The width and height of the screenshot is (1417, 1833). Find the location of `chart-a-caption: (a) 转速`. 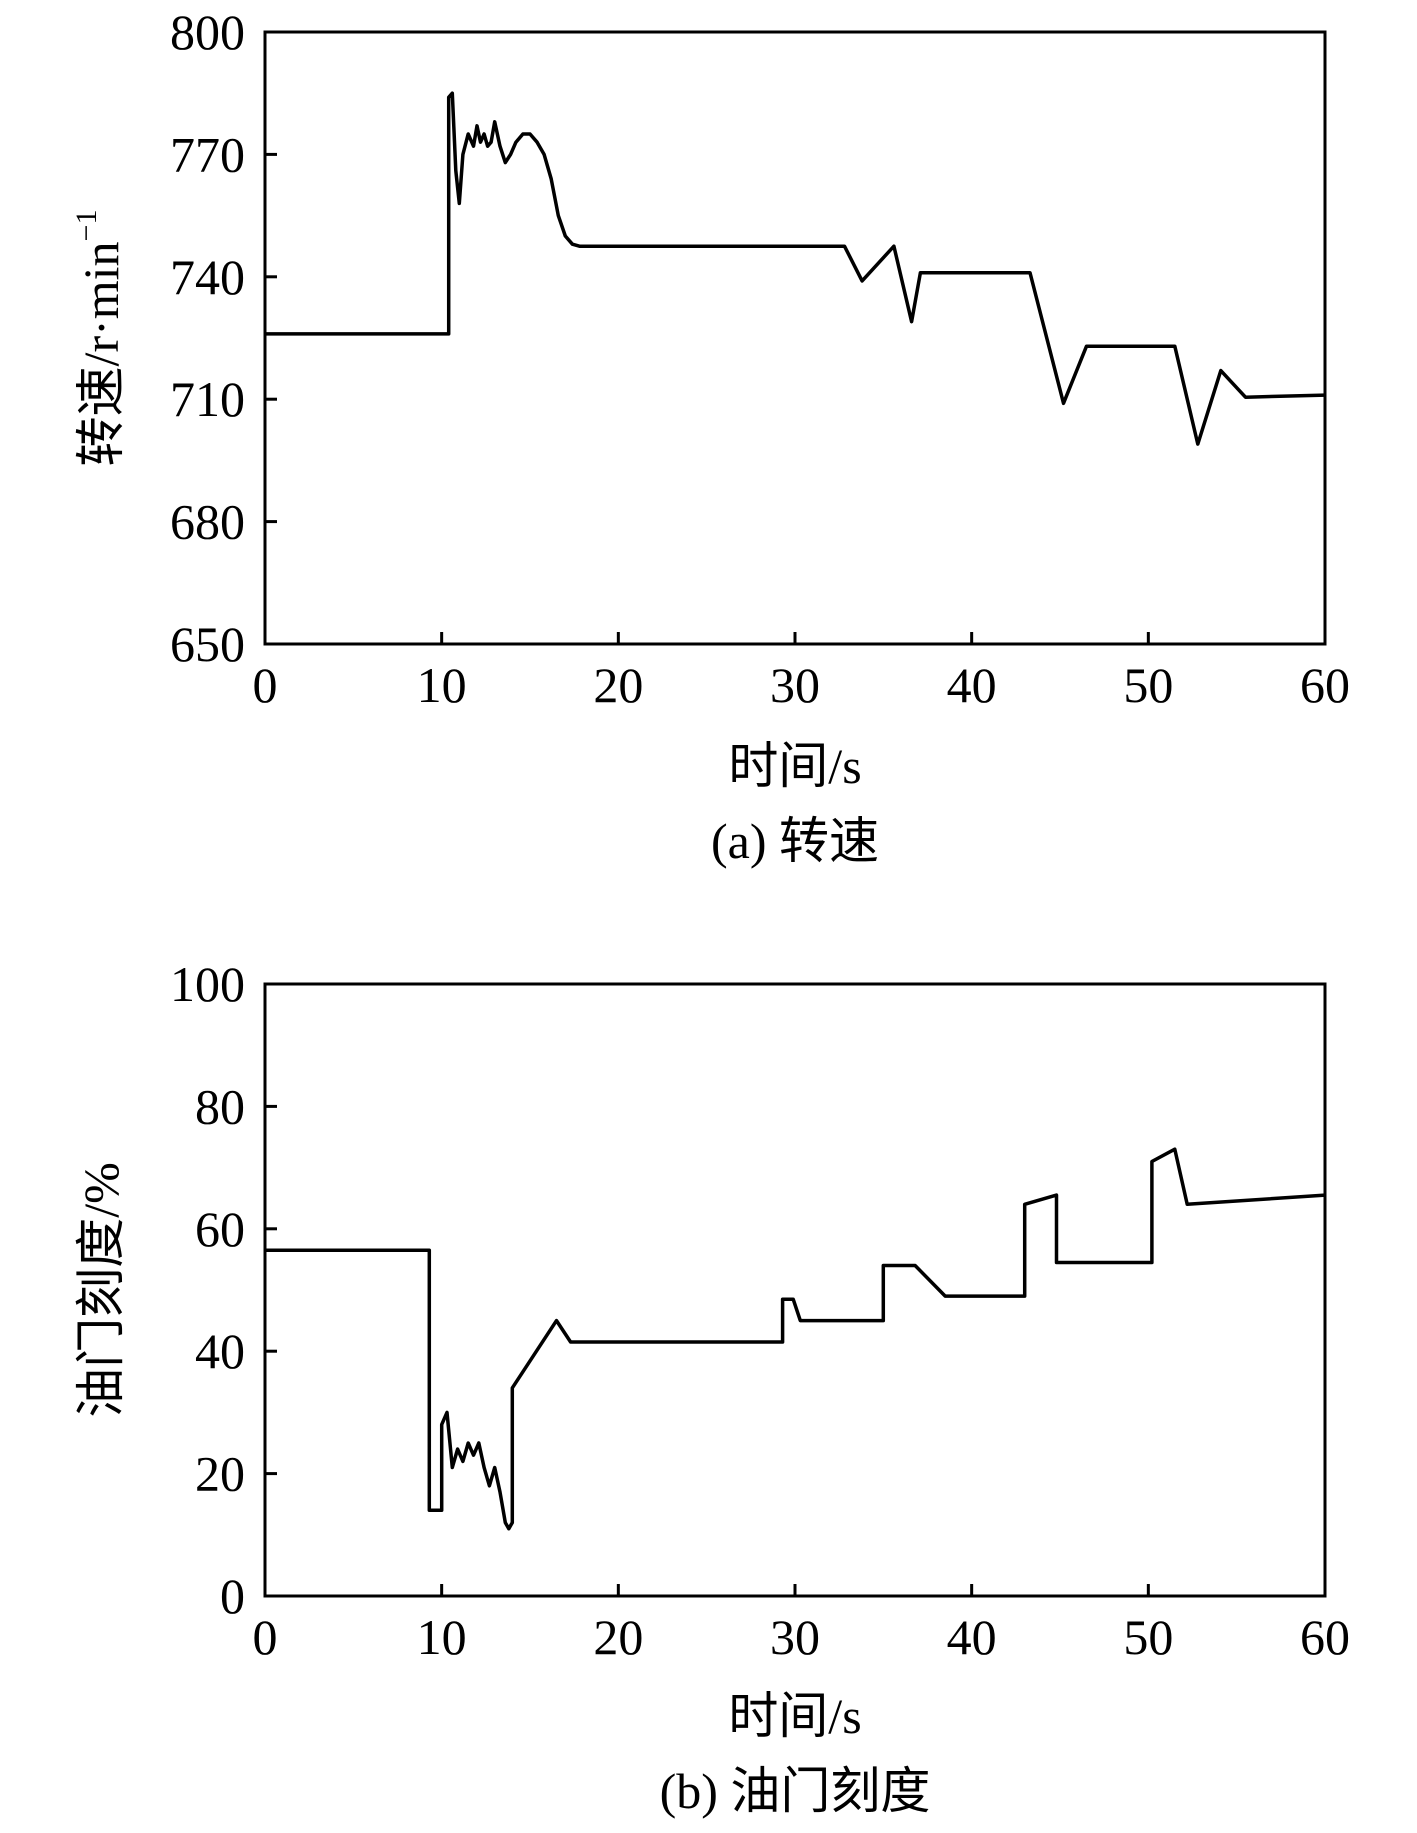

chart-a-caption: (a) 转速 is located at coordinates (795, 841).